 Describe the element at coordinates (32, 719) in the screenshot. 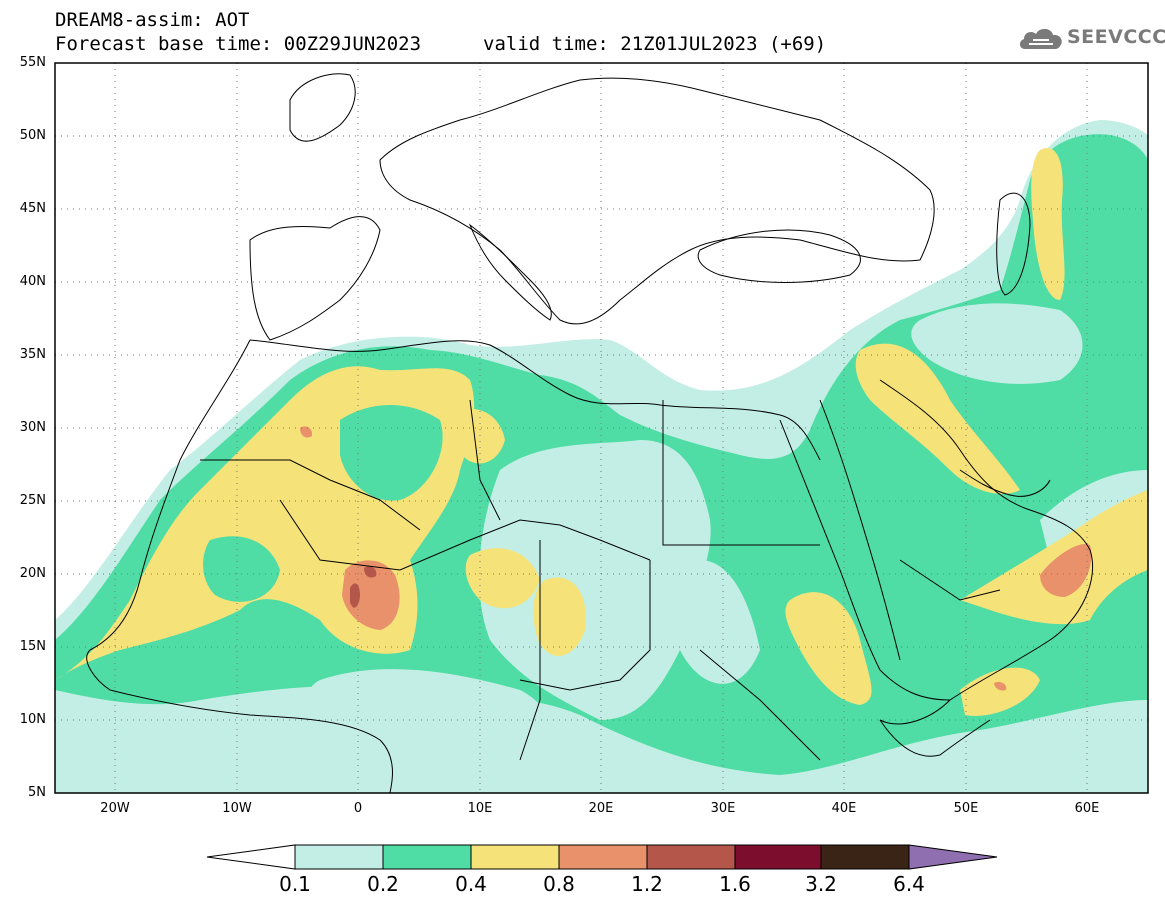

I see `lat-label-10n: 10N` at that location.